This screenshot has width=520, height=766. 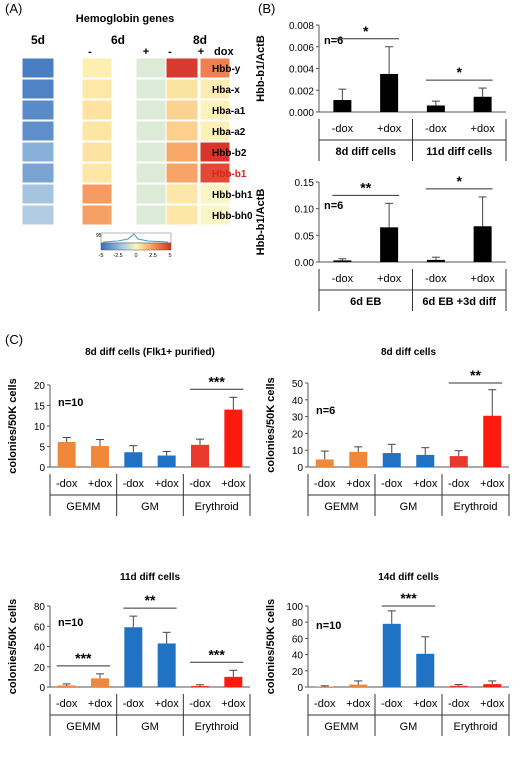 What do you see at coordinates (298, 418) in the screenshot?
I see `y-tick-label: 30` at bounding box center [298, 418].